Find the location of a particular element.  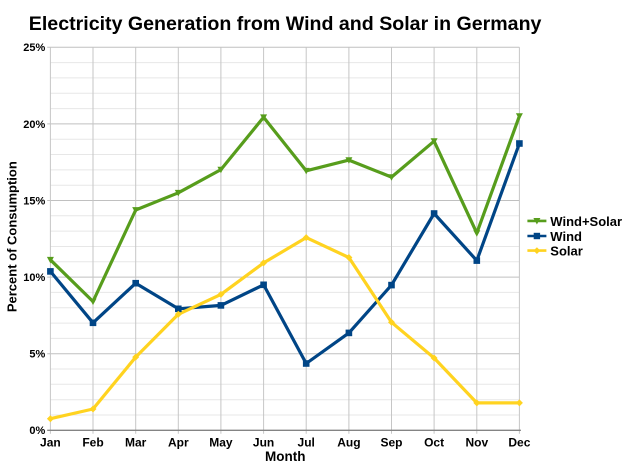

svg-text: Month is located at coordinates (285, 456).